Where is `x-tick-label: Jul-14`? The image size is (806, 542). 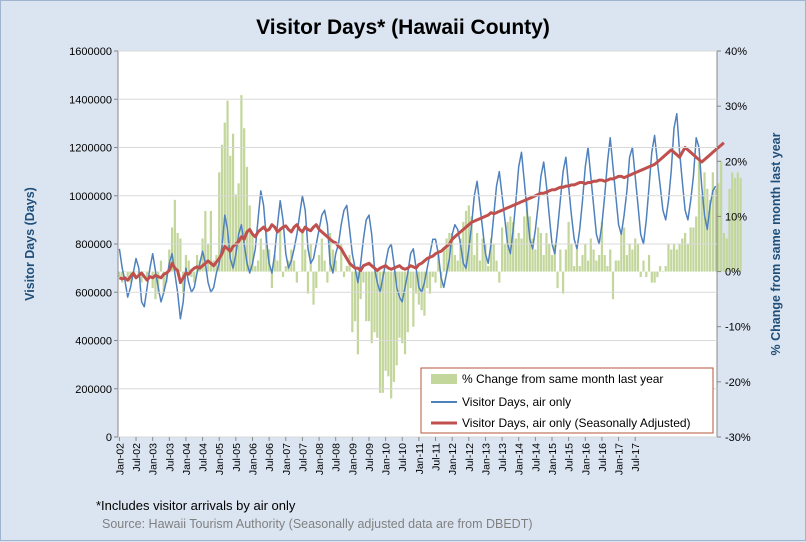 x-tick-label: Jul-14 is located at coordinates (536, 457).